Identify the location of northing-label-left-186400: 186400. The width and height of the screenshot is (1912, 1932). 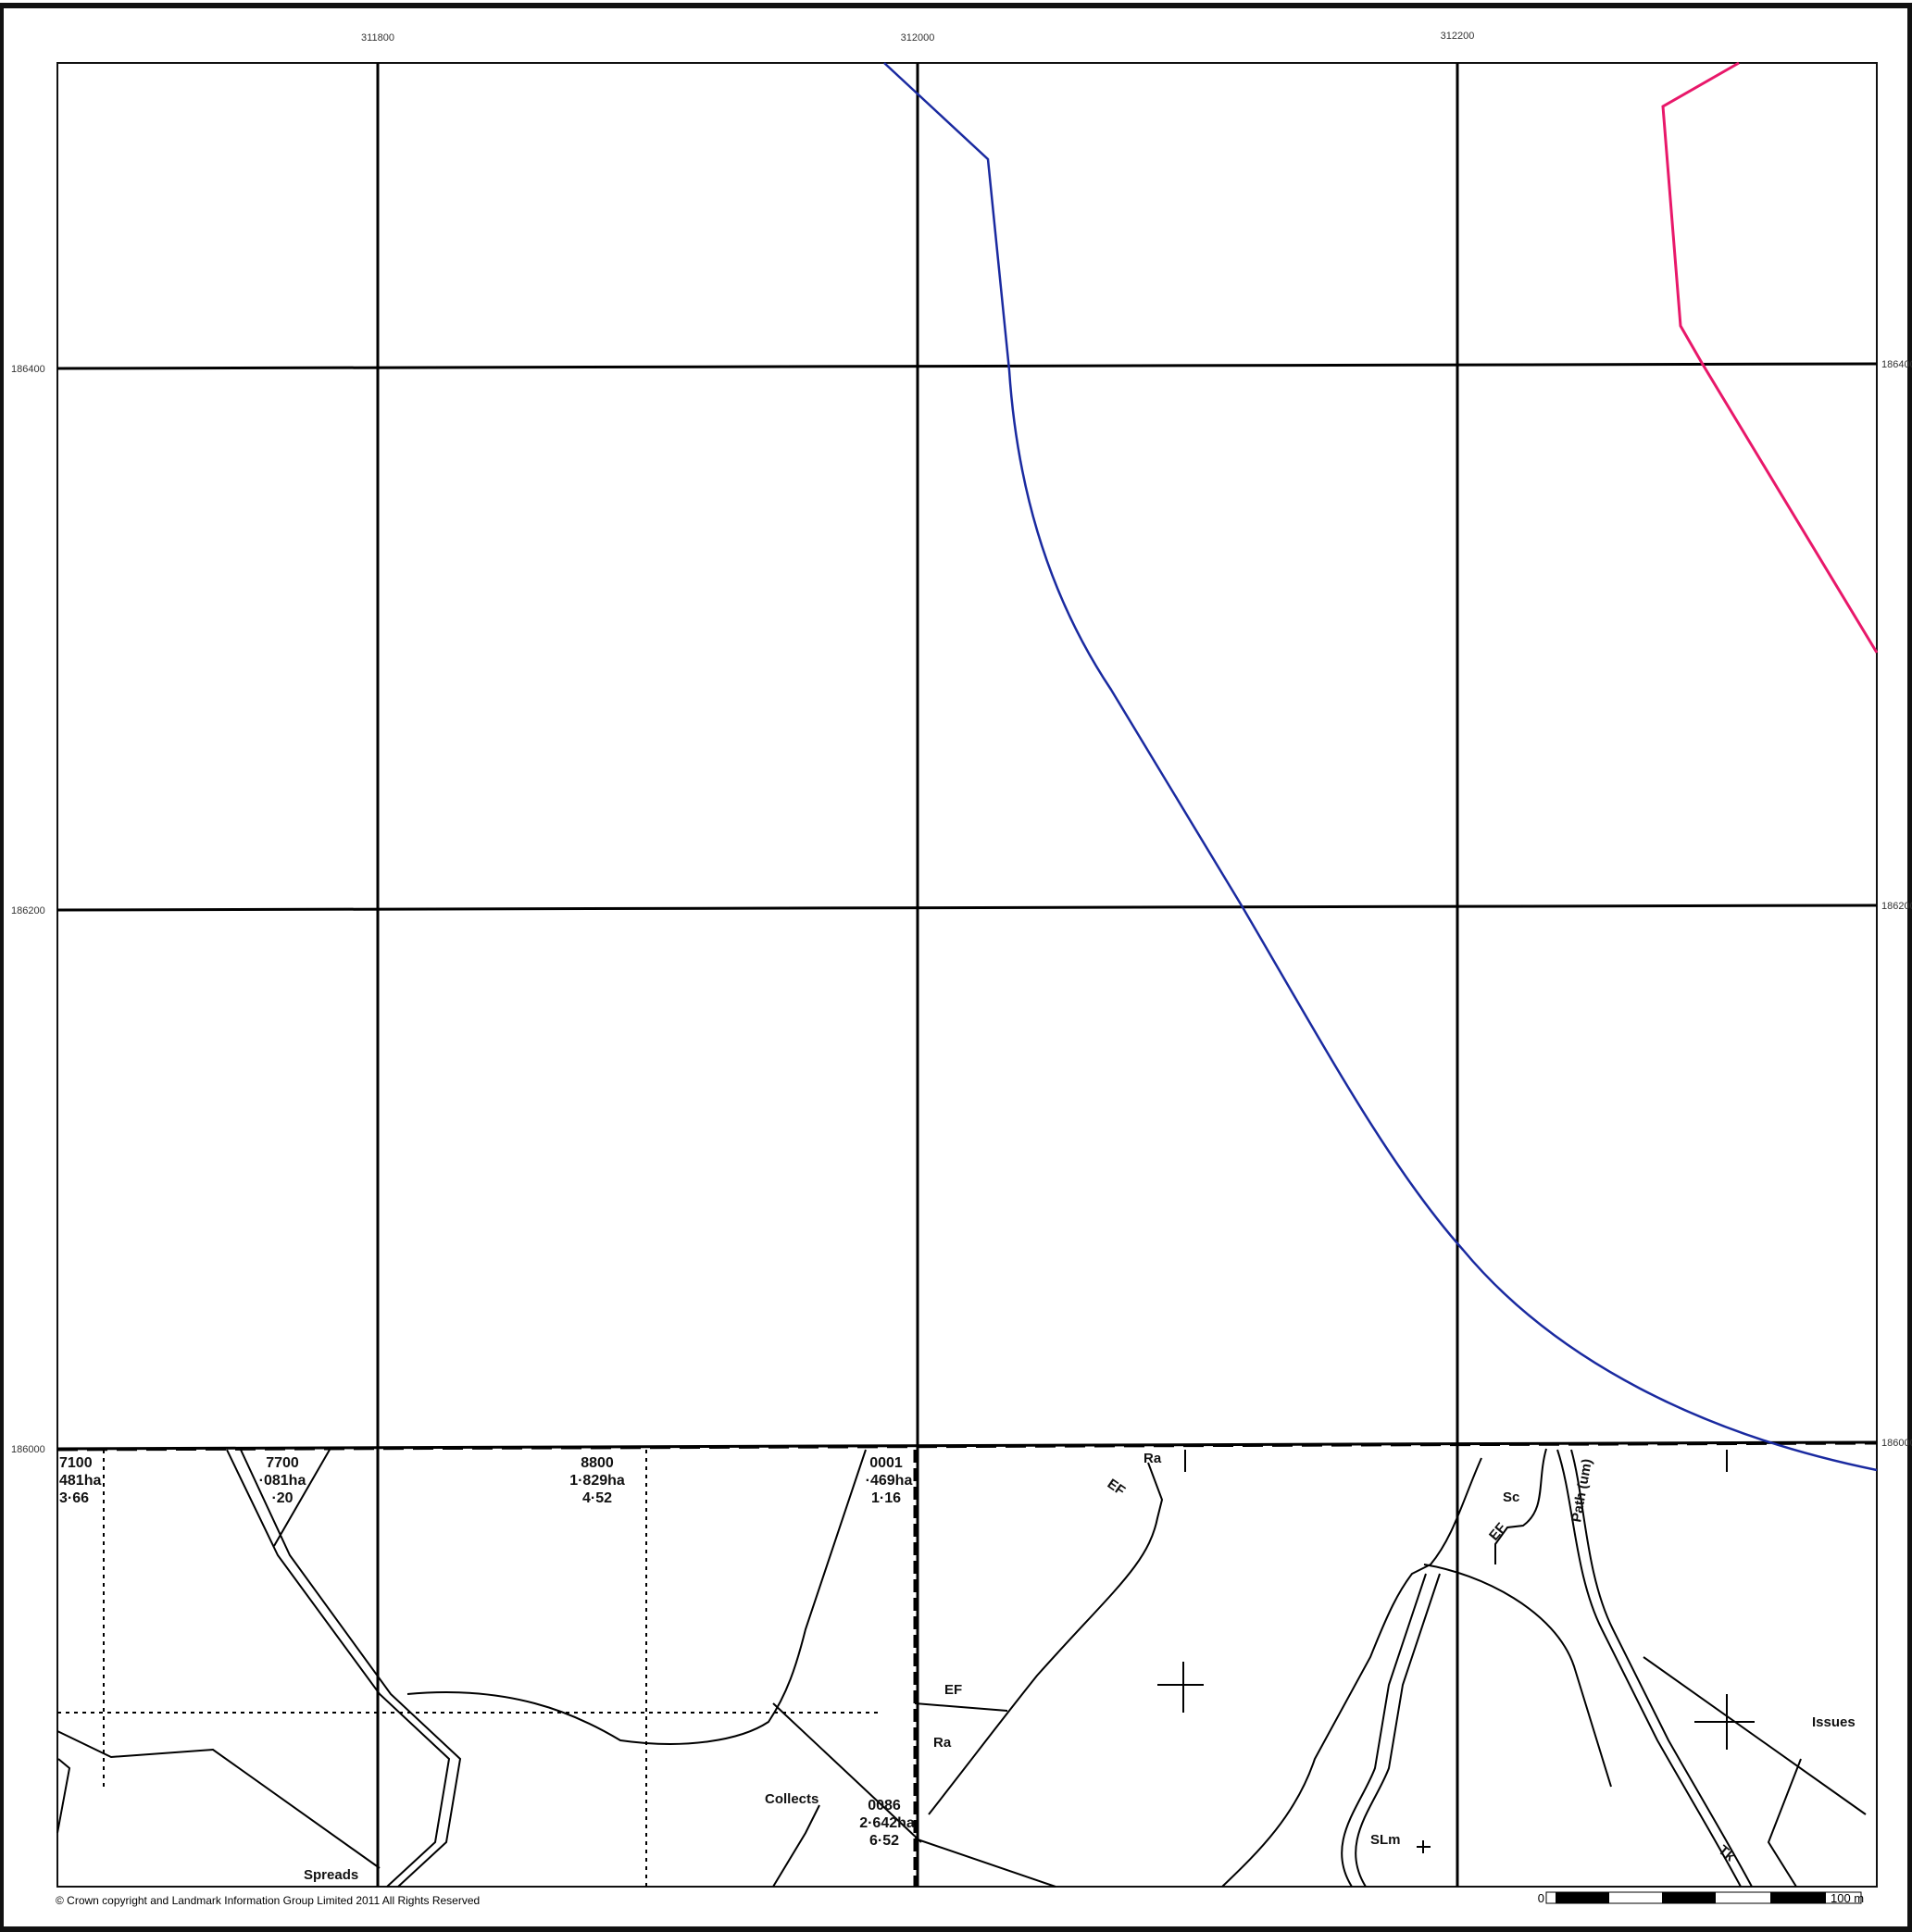
(28, 369).